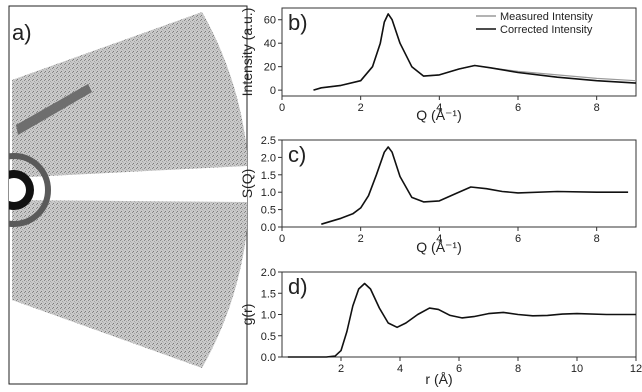 Image resolution: width=642 pixels, height=392 pixels. Describe the element at coordinates (247, 52) in the screenshot. I see `y-axis-label: Intensity (a.u.)` at that location.